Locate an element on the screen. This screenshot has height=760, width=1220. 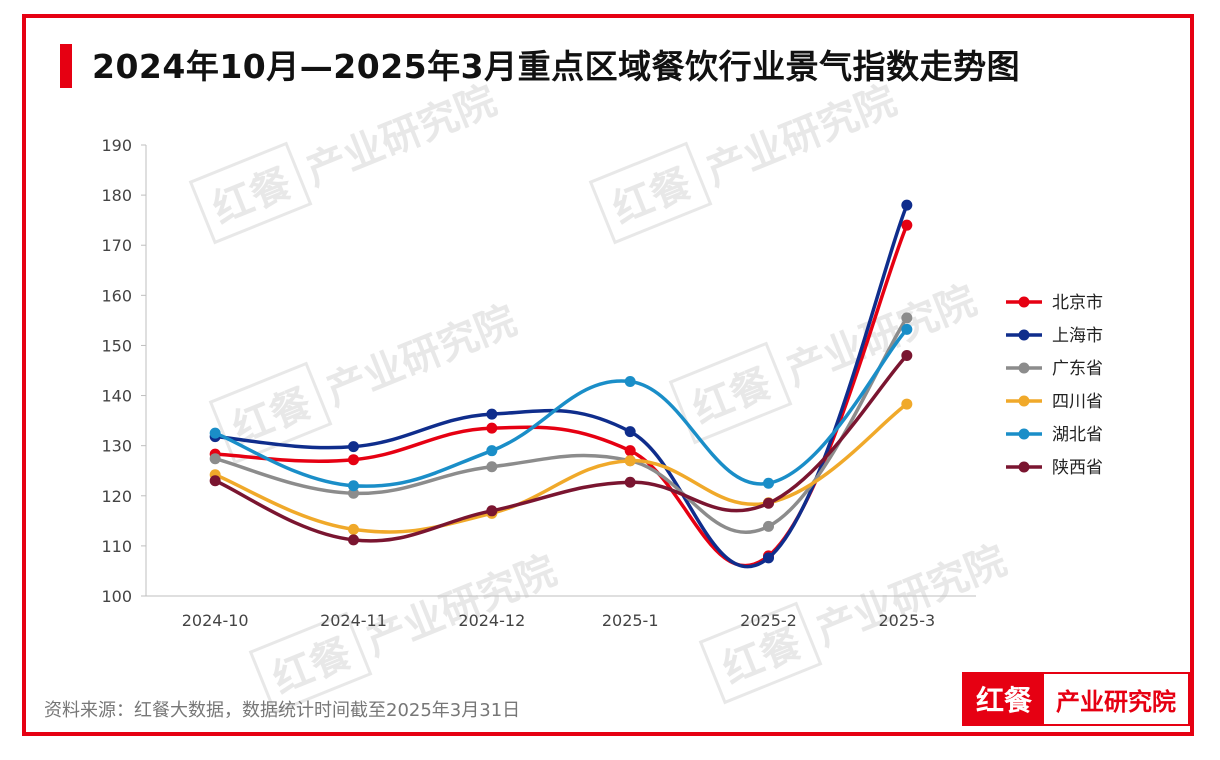
y-tick-label: 100 is located at coordinates (116, 596).